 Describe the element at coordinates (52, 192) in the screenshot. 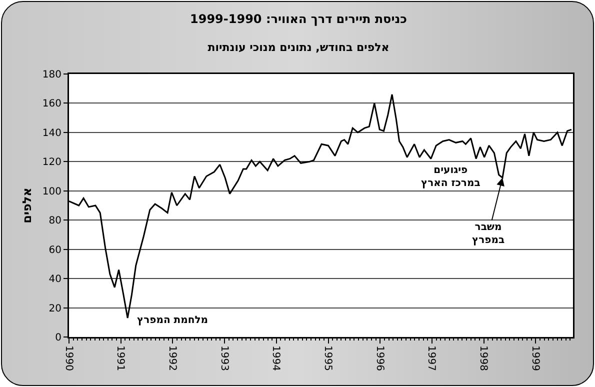

I see `y-tick-label: 100` at that location.